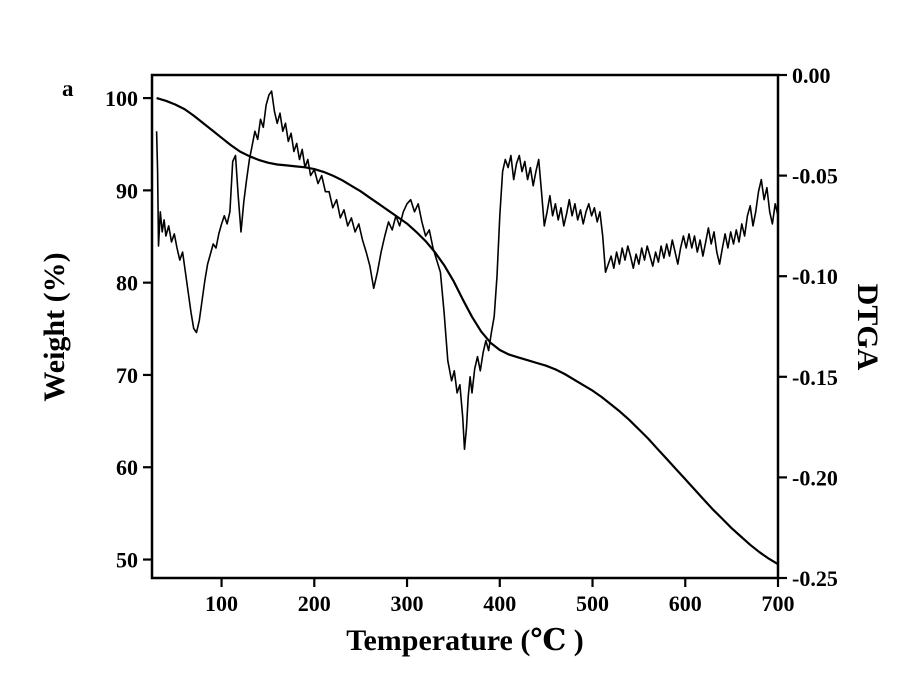  What do you see at coordinates (465, 640) in the screenshot?
I see `x-axis-title: Temperature (℃ )` at bounding box center [465, 640].